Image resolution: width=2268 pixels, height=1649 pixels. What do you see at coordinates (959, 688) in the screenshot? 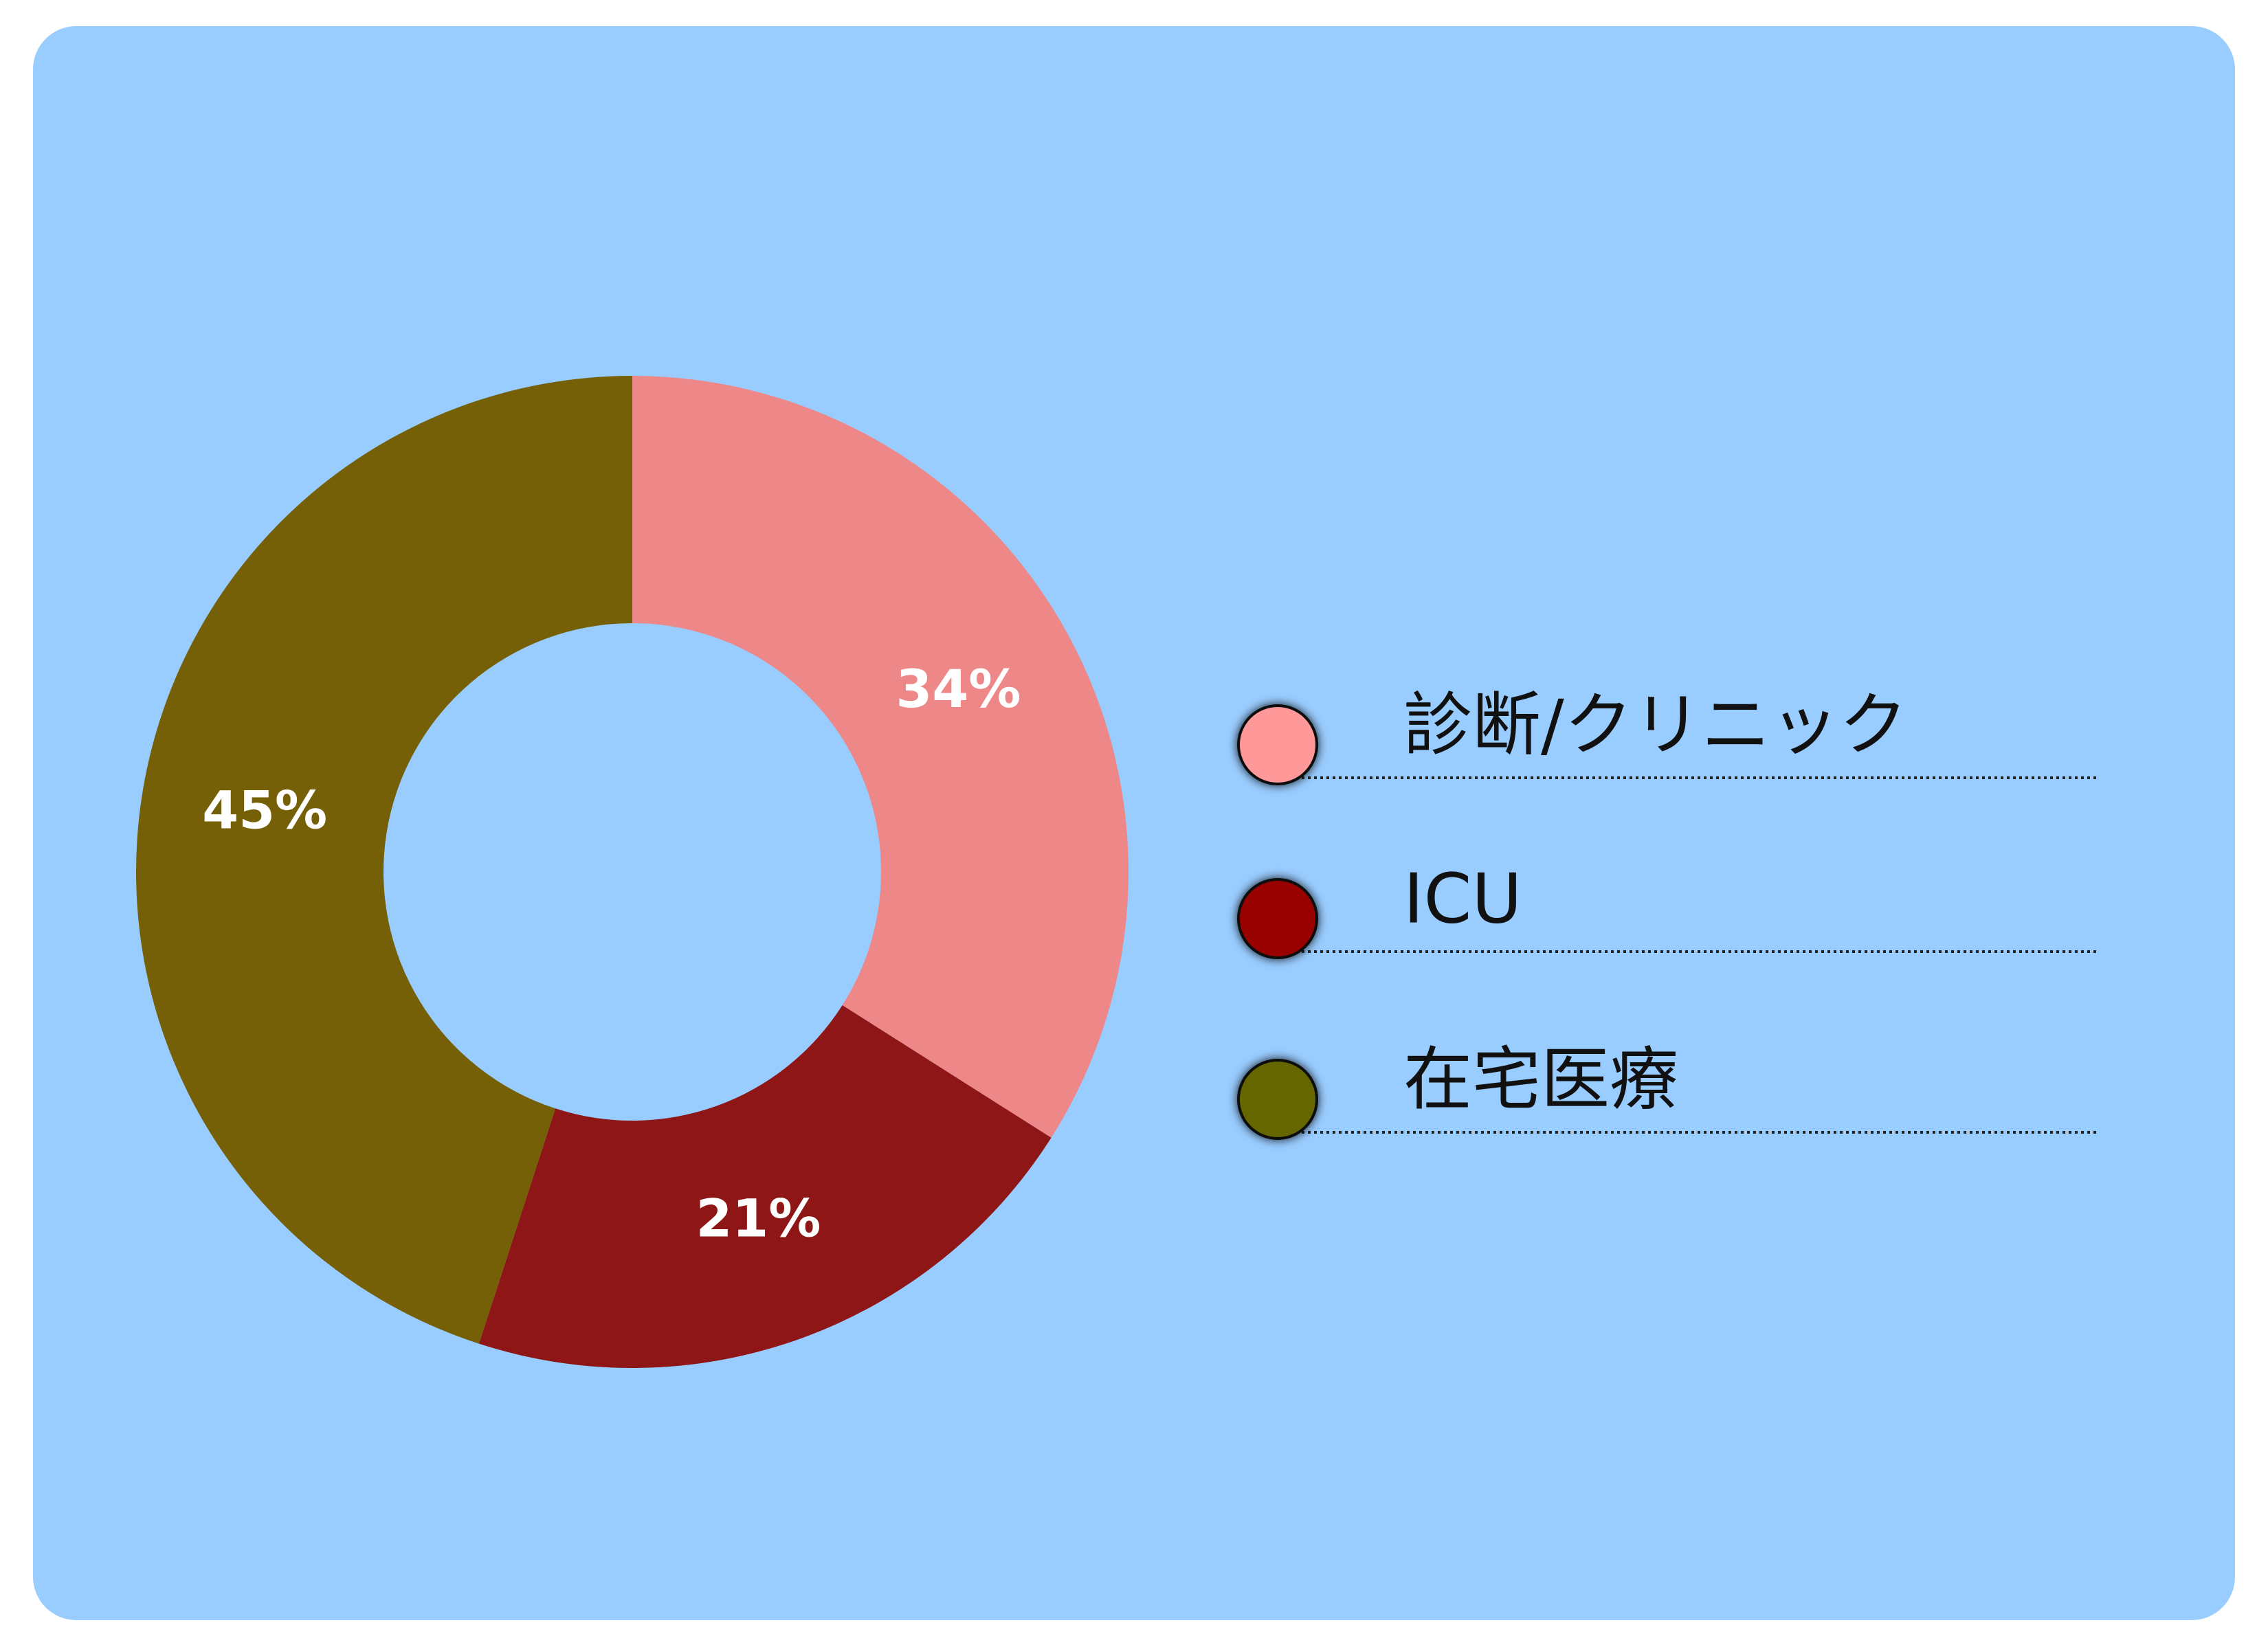
I see `value-label: 34%` at bounding box center [959, 688].